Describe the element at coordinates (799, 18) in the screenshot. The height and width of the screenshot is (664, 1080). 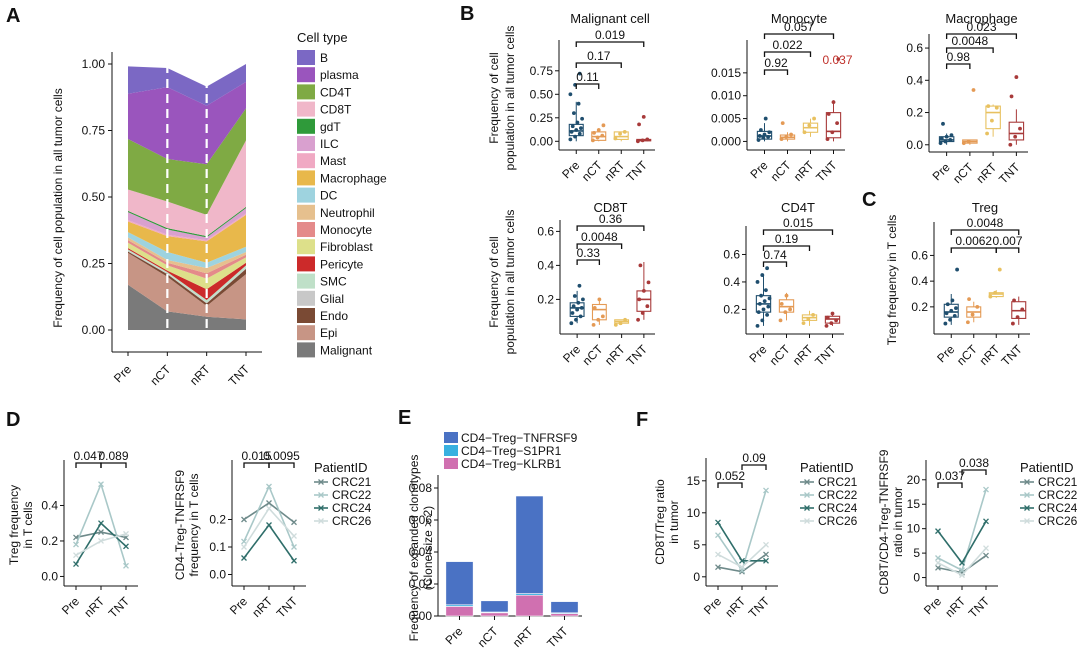
I see `subplot-title: Monocyte` at that location.